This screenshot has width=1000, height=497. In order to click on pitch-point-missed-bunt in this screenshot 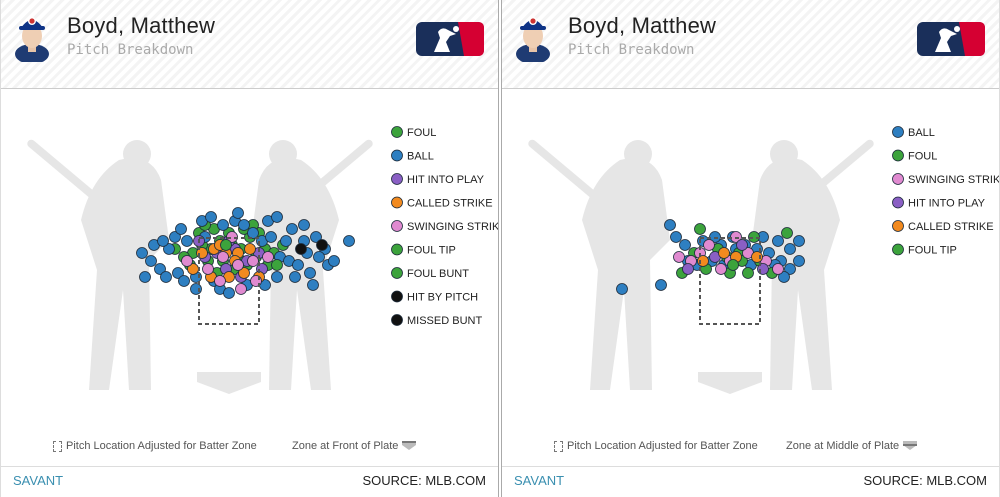, I will do `click(301, 249)`.